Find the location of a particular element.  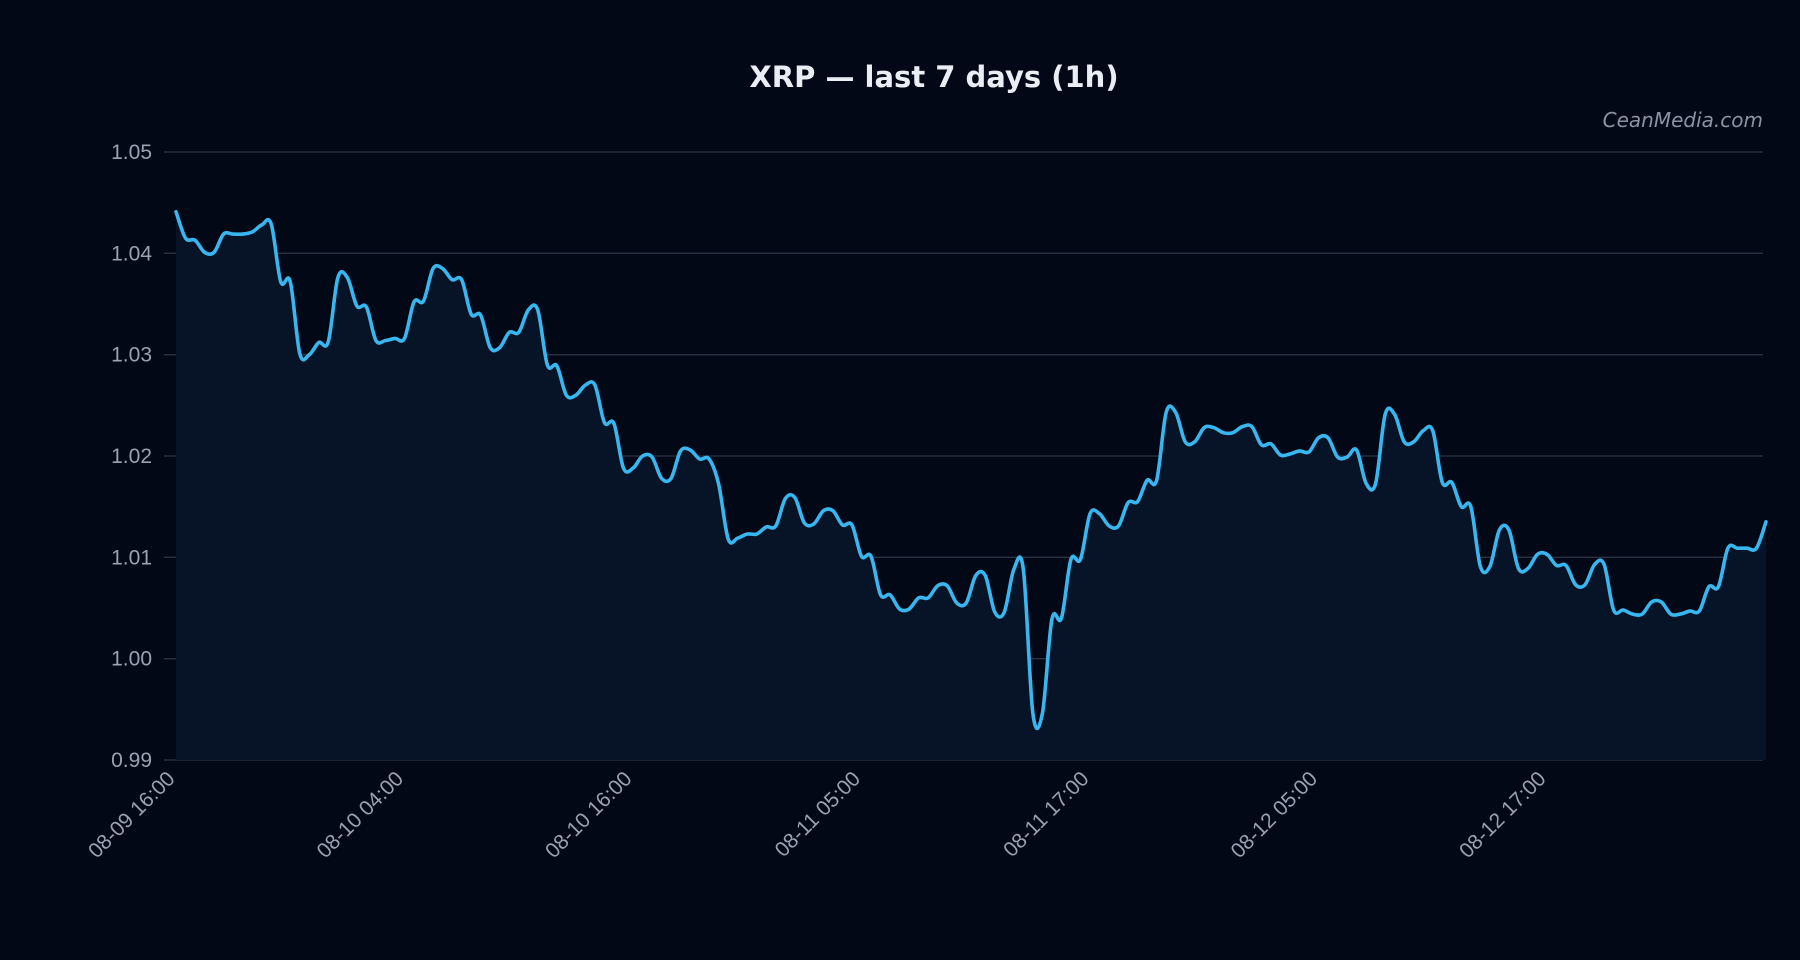

y-tick-label: 0.99 is located at coordinates (131, 760).